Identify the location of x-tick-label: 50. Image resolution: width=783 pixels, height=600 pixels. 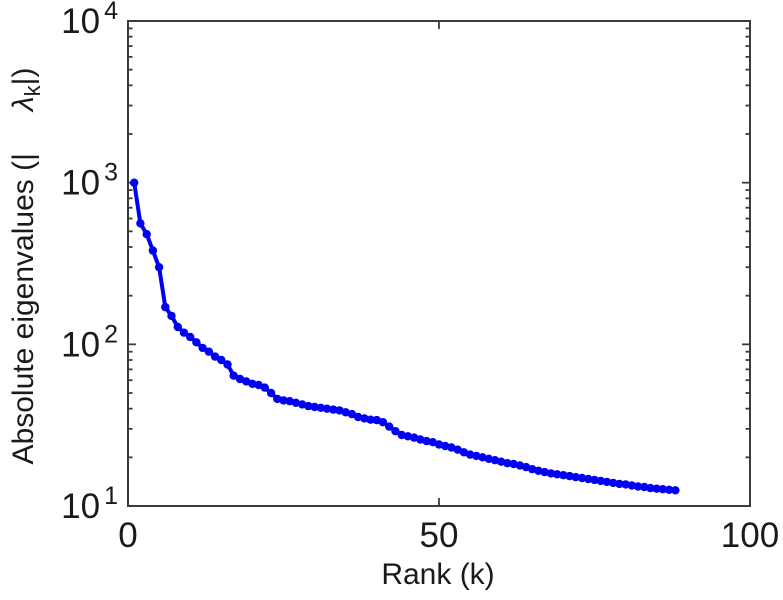
(439, 535).